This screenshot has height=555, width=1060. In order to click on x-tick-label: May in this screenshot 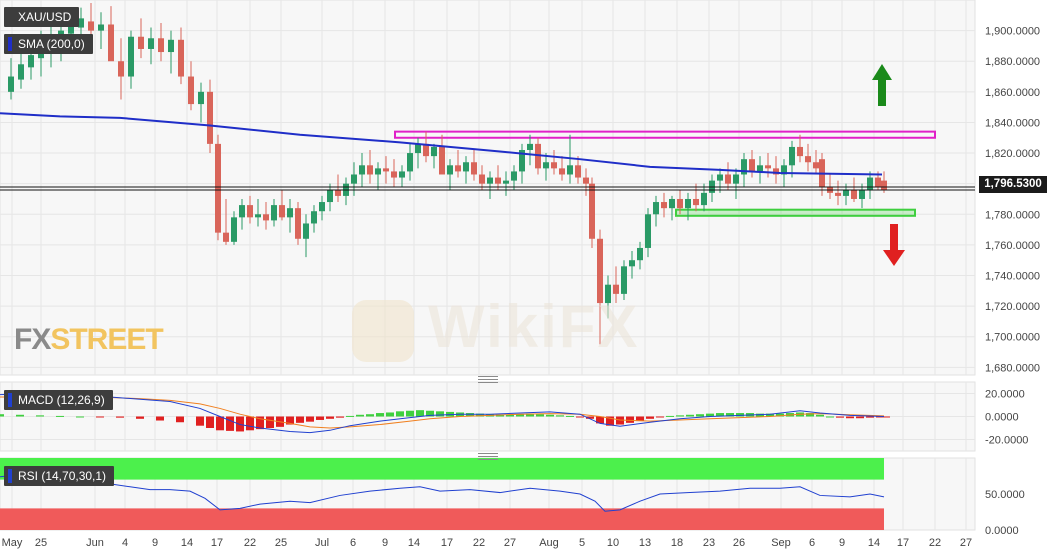, I will do `click(12, 543)`.